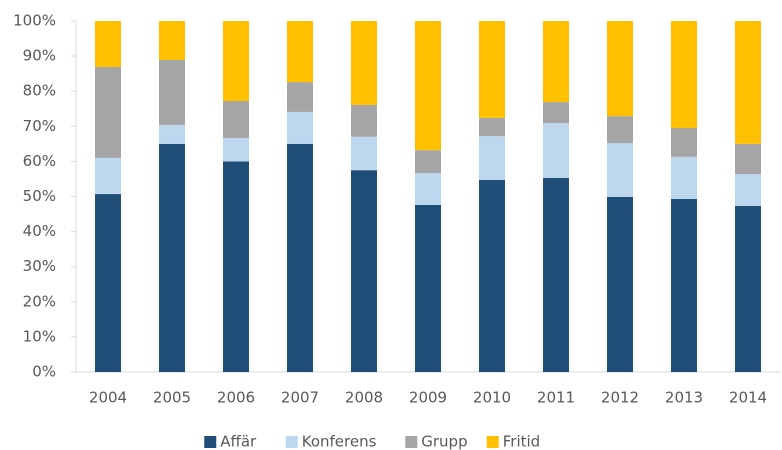 Image resolution: width=782 pixels, height=450 pixels. What do you see at coordinates (172, 398) in the screenshot?
I see `x-tick-label: 2005` at bounding box center [172, 398].